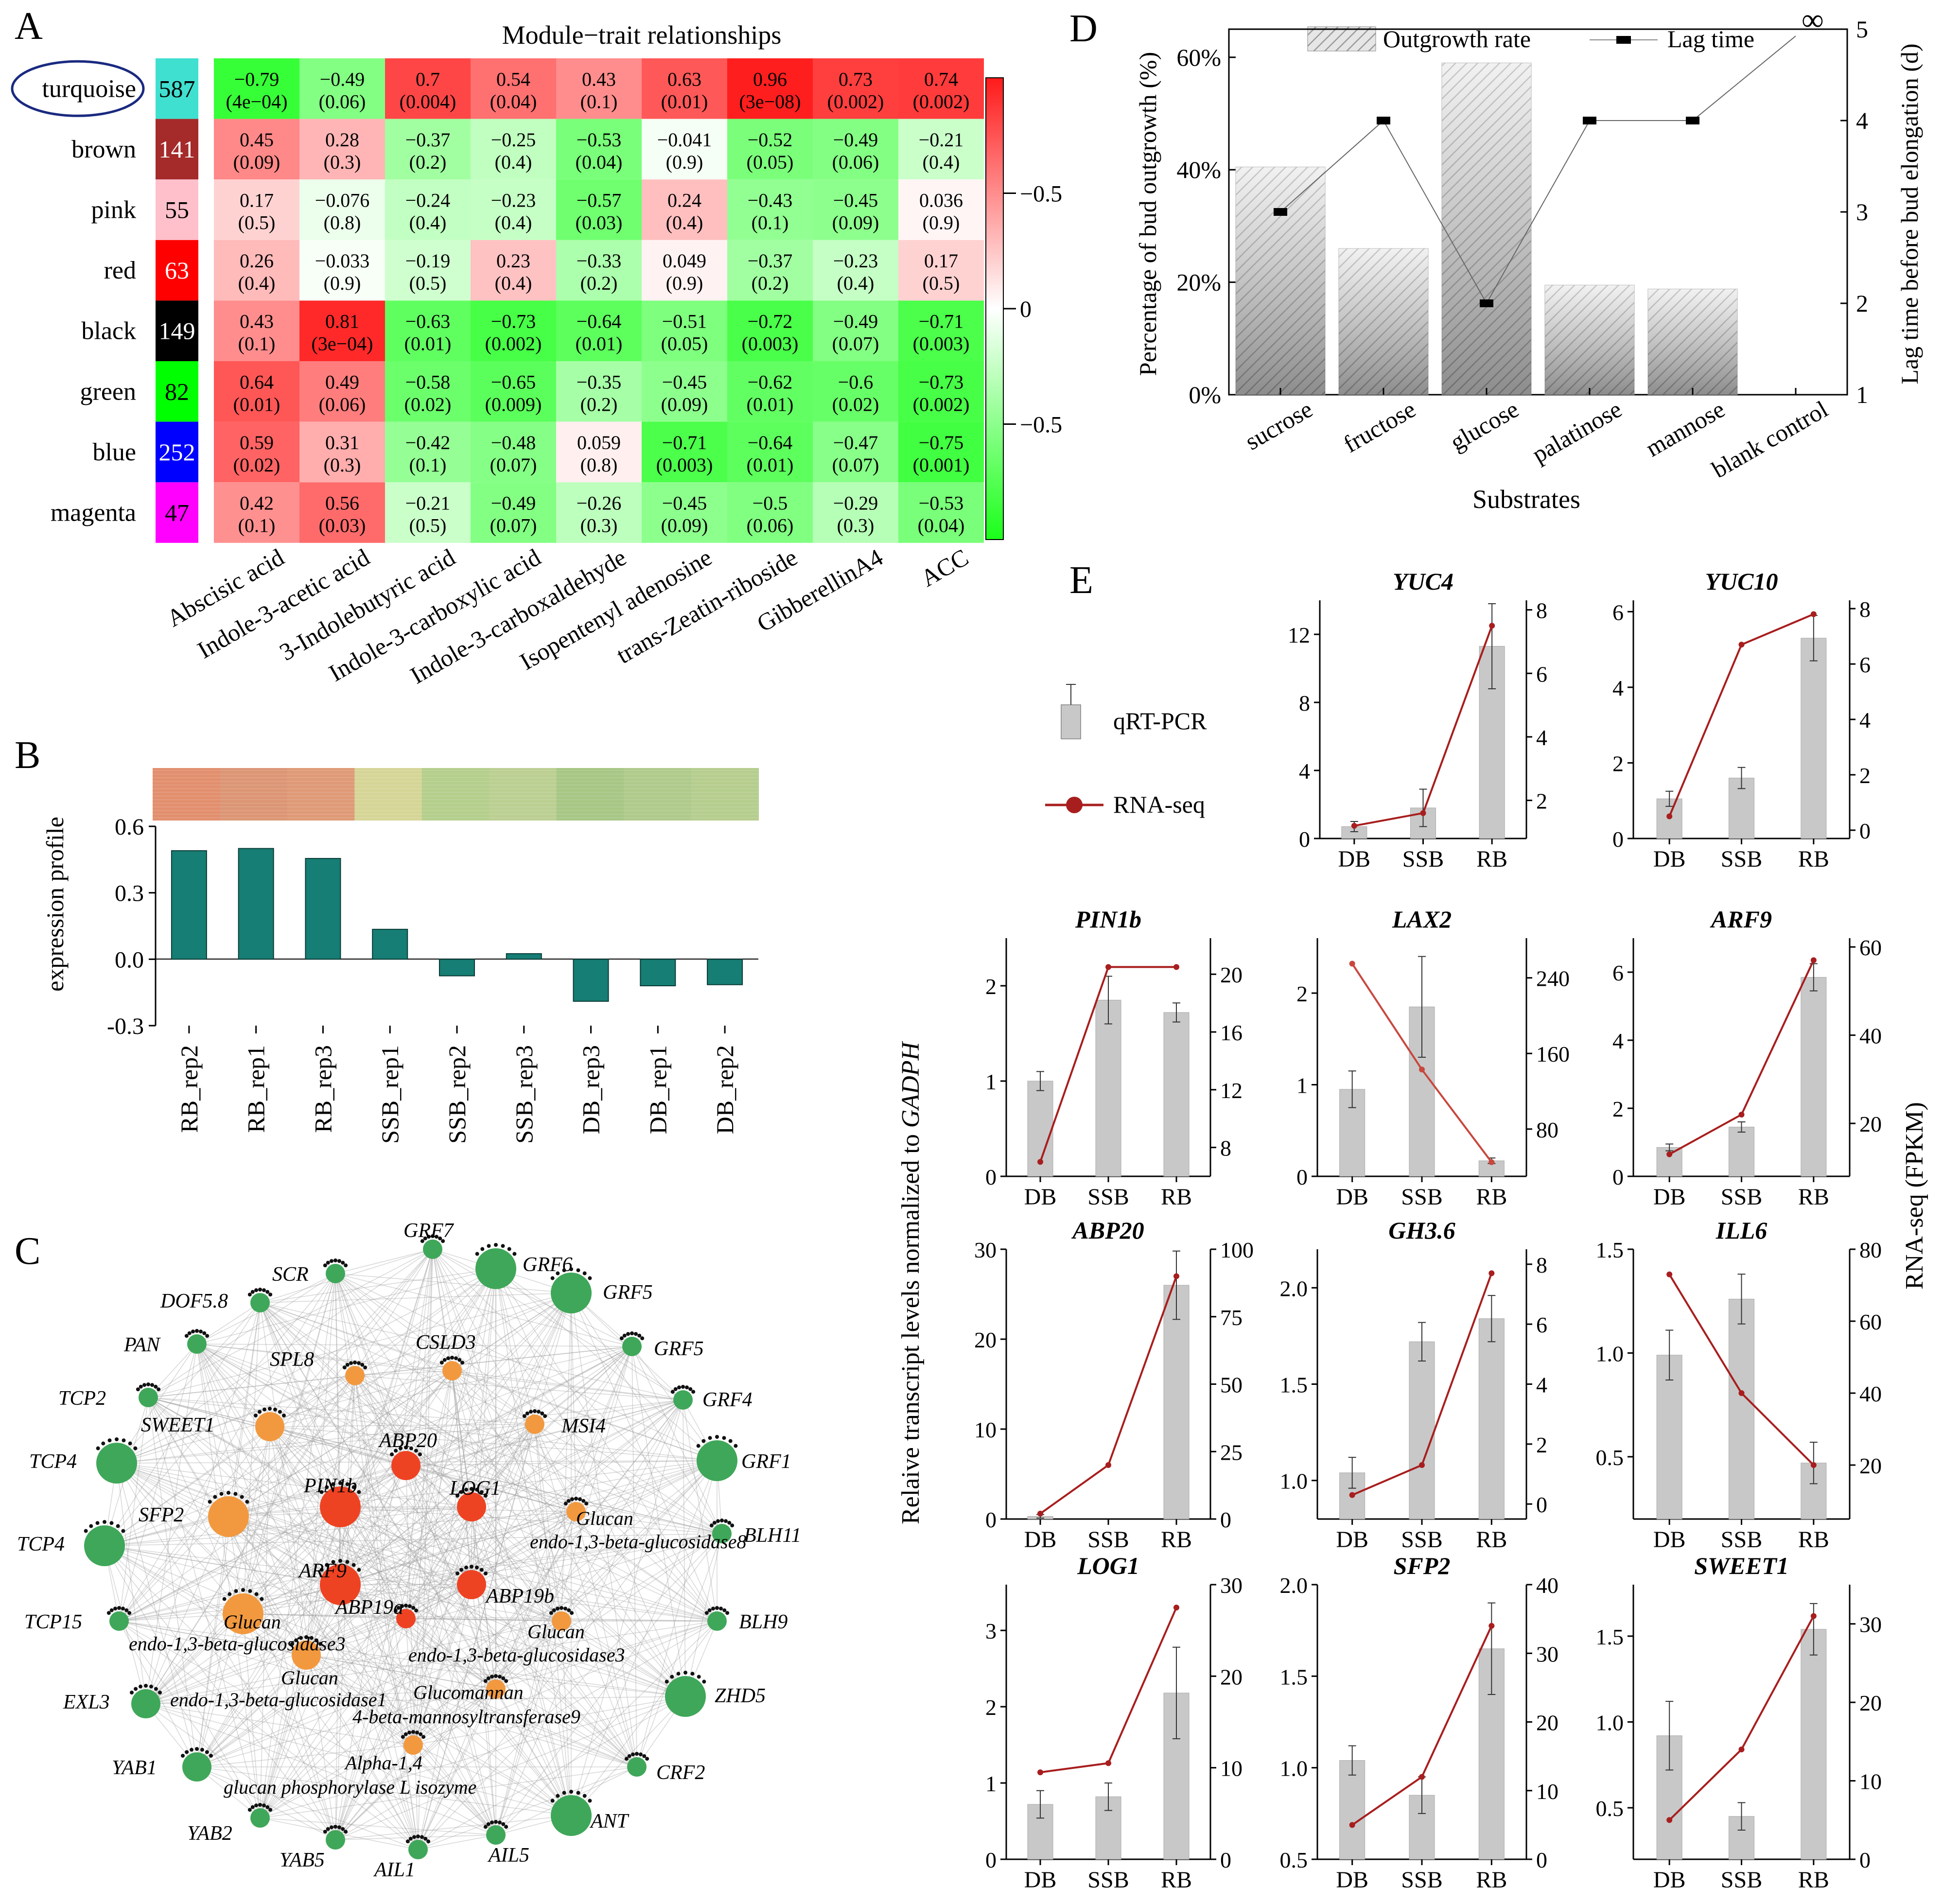 This screenshot has height=1904, width=1943. What do you see at coordinates (428, 382) in the screenshot?
I see `heatmap-cell-corr: −0.58` at bounding box center [428, 382].